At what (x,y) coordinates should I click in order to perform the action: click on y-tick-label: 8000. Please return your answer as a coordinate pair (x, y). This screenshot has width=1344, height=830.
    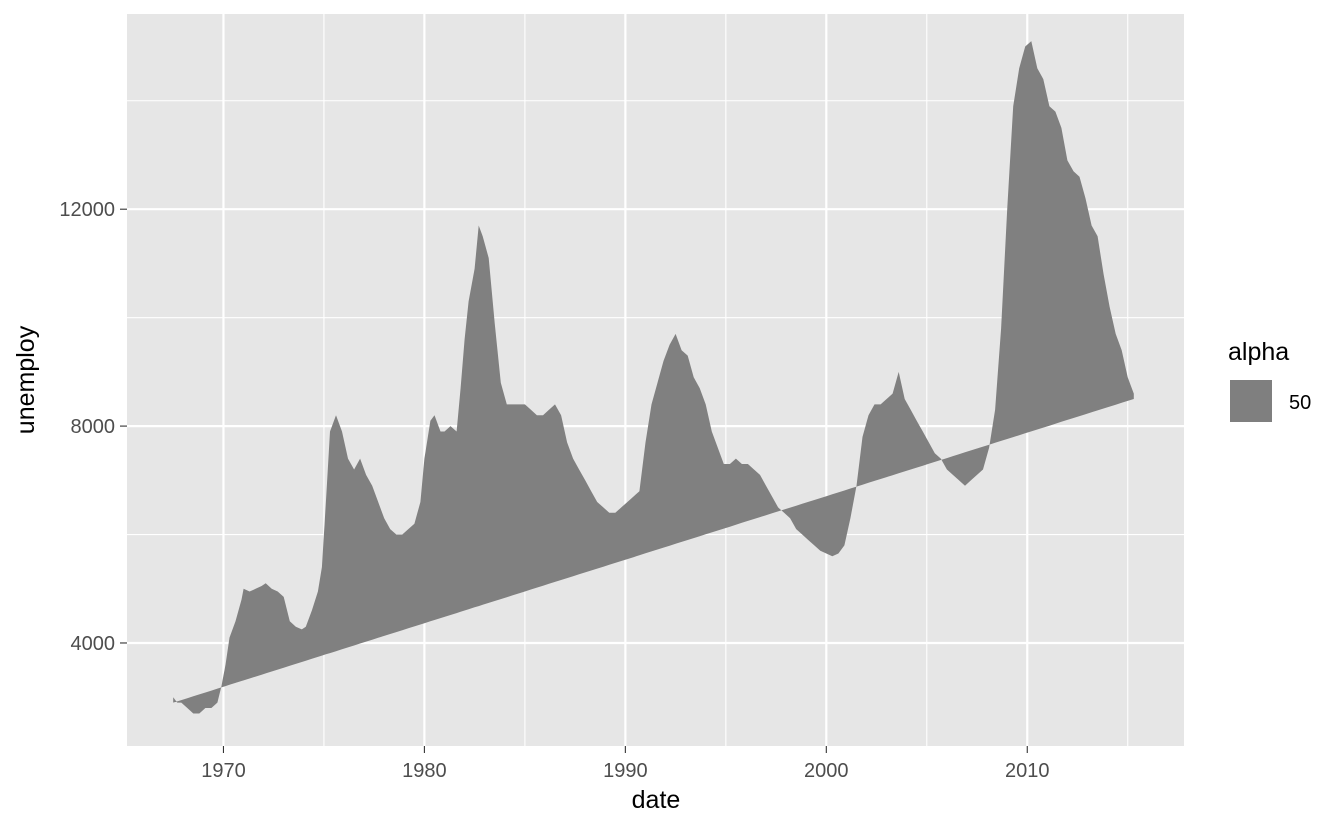
    Looking at the image, I should click on (93, 427).